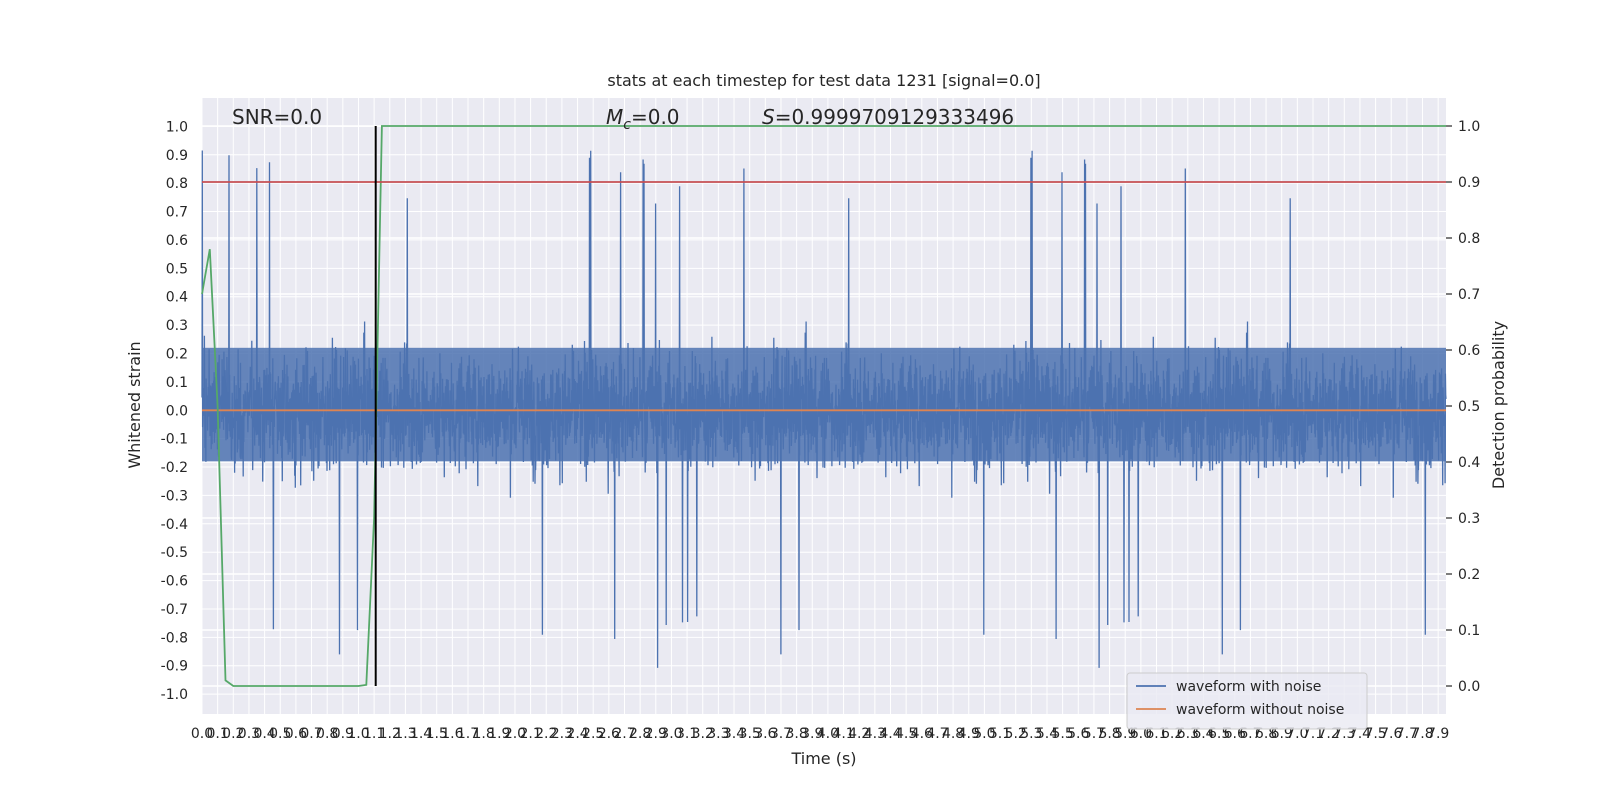  Describe the element at coordinates (656, 734) in the screenshot. I see `x-tick-label: 2.9` at that location.